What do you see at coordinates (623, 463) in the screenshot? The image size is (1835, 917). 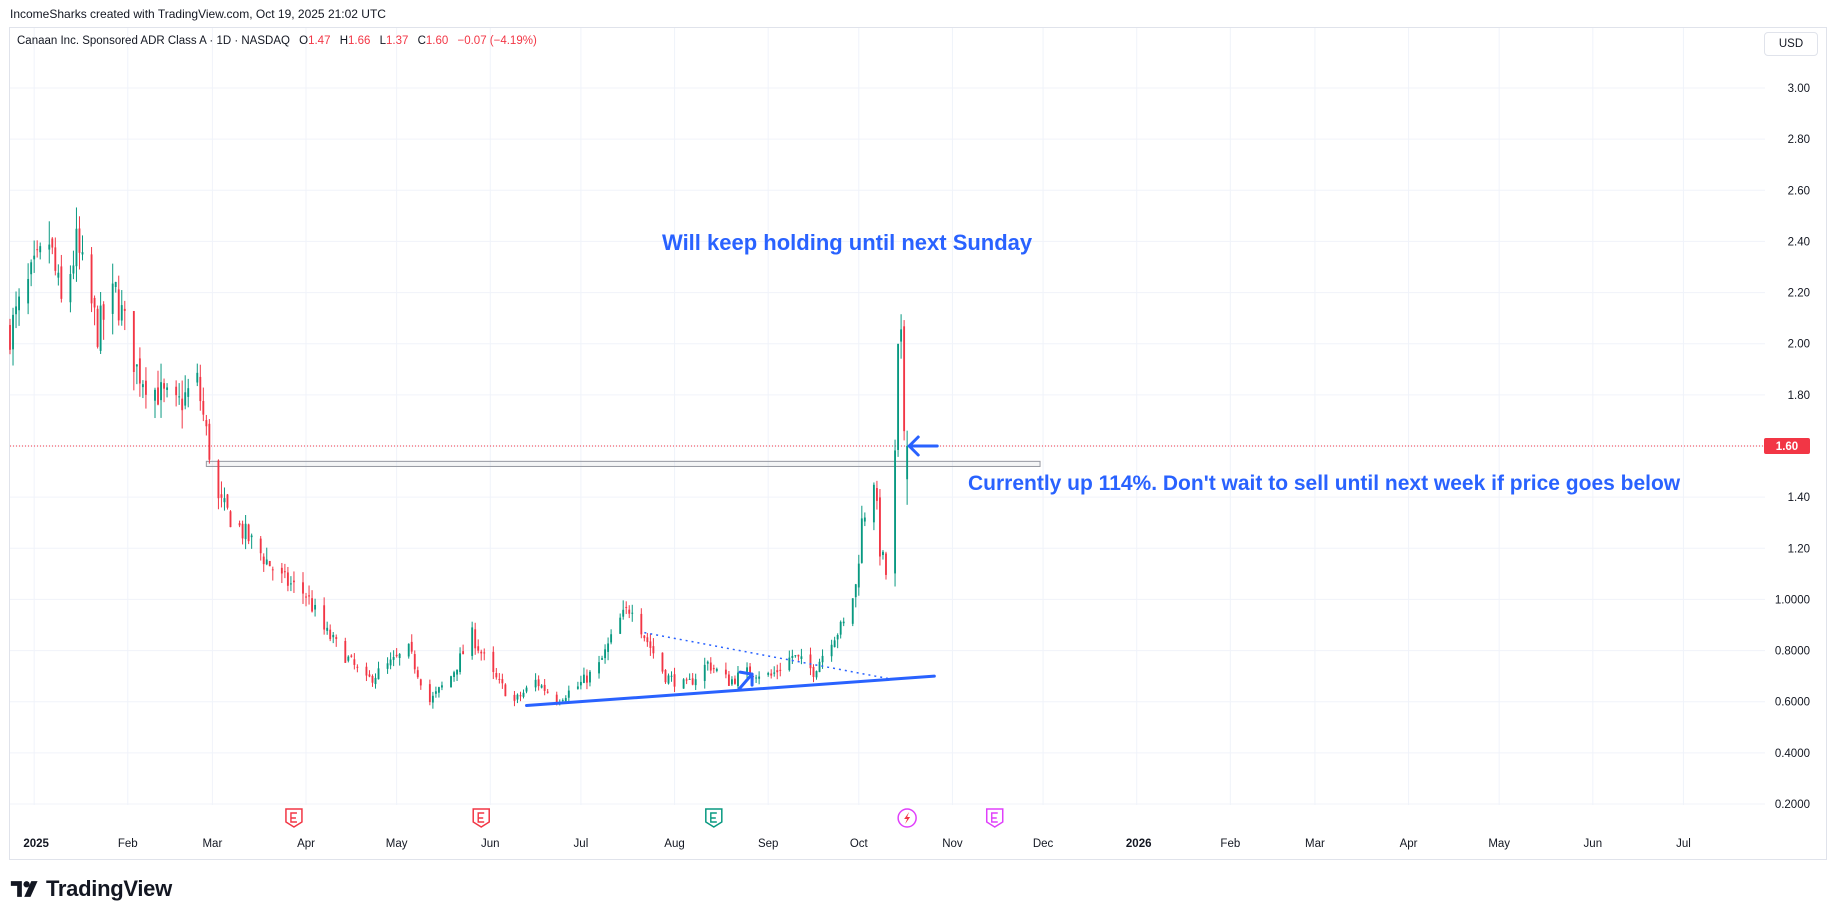 I see `resistance-zone` at bounding box center [623, 463].